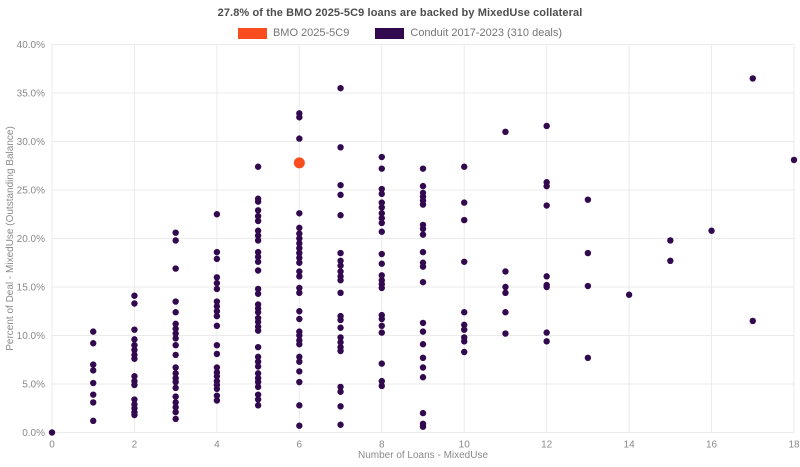  What do you see at coordinates (31, 94) in the screenshot?
I see `y-tick-label: 35.0%` at bounding box center [31, 94].